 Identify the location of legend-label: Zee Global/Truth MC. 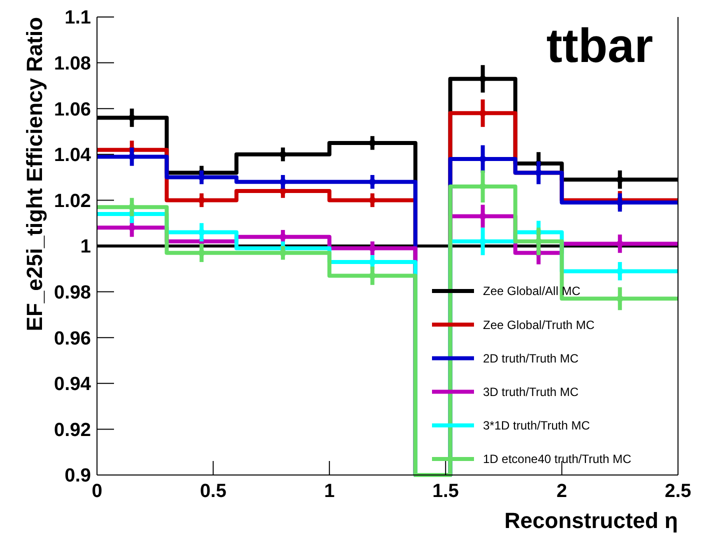
(539, 325).